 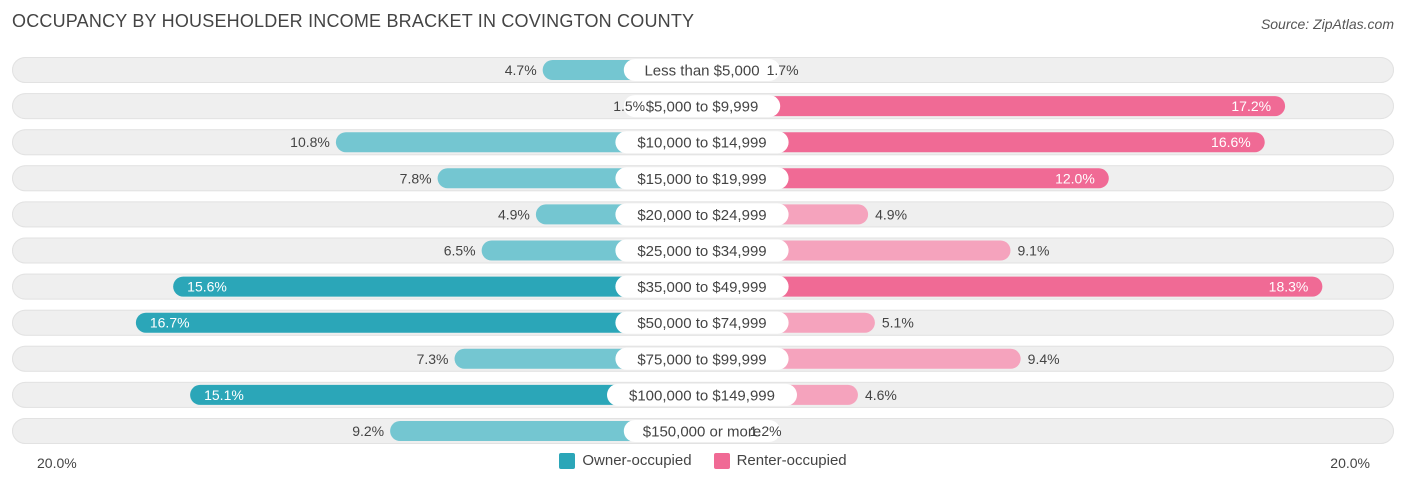 What do you see at coordinates (1231, 142) in the screenshot?
I see `renter-value-label: 16.6%` at bounding box center [1231, 142].